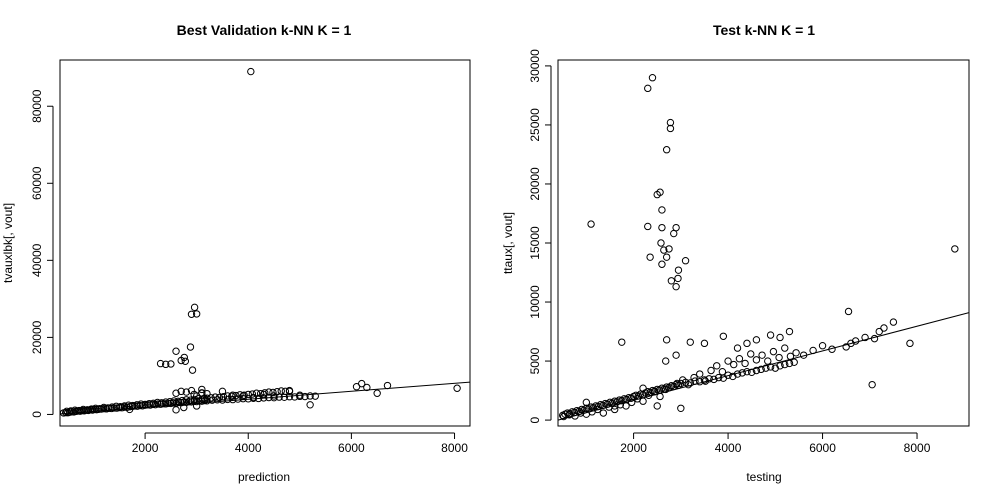 This screenshot has width=1000, height=500. What do you see at coordinates (535, 125) in the screenshot?
I see `y-tick-label: 25000` at bounding box center [535, 125].